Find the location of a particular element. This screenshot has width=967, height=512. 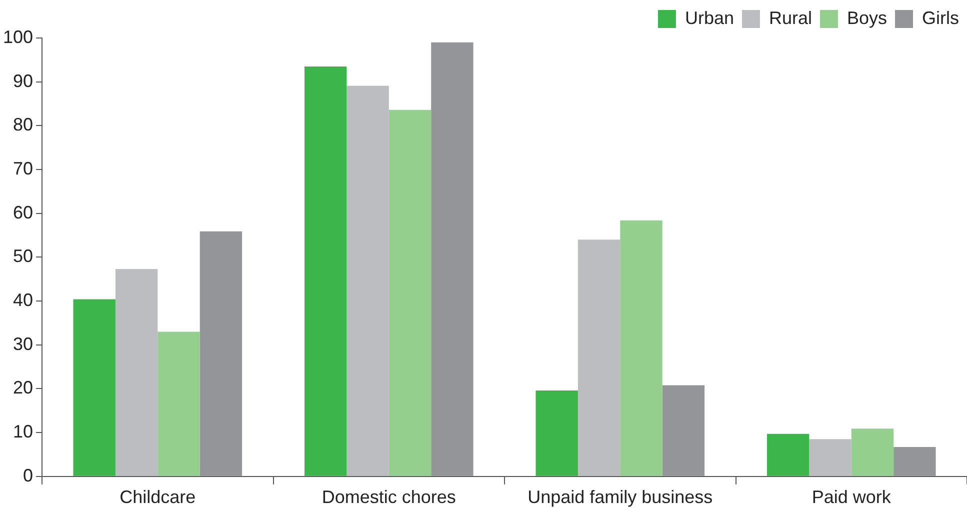

y-tick-label: 30 is located at coordinates (23, 344).